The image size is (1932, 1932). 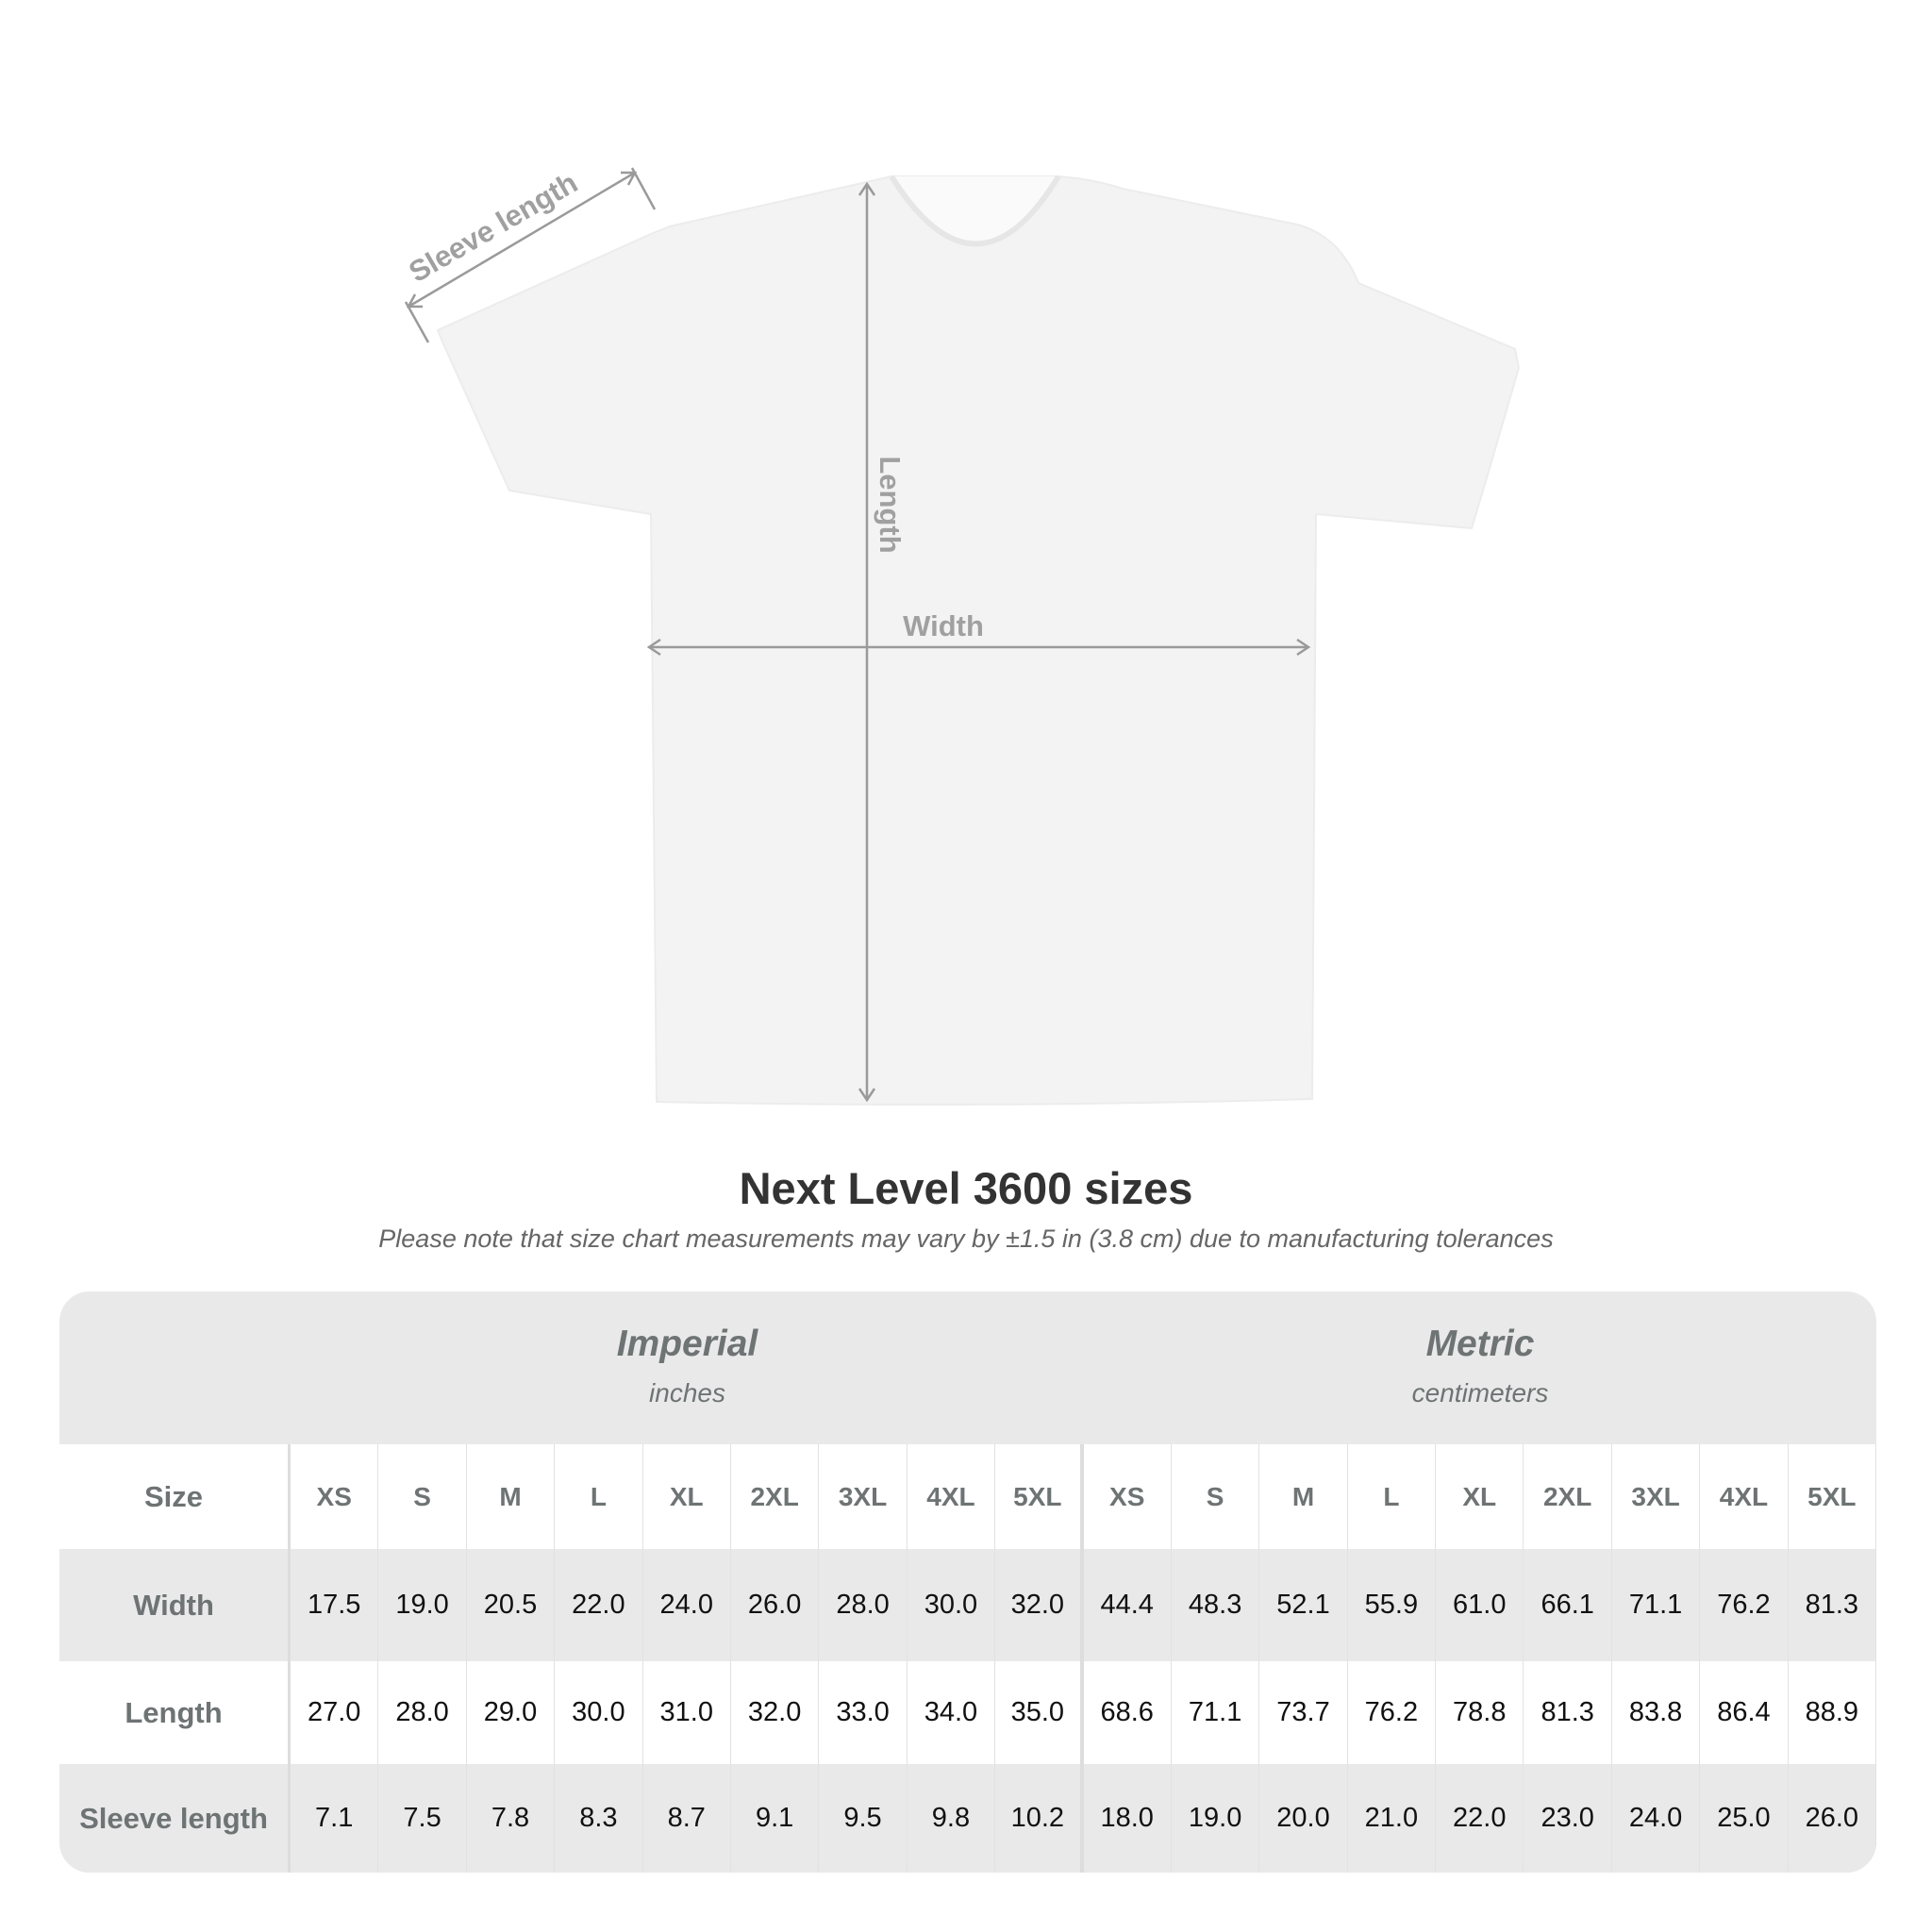 I want to click on metric-size-header: L, so click(x=1393, y=1496).